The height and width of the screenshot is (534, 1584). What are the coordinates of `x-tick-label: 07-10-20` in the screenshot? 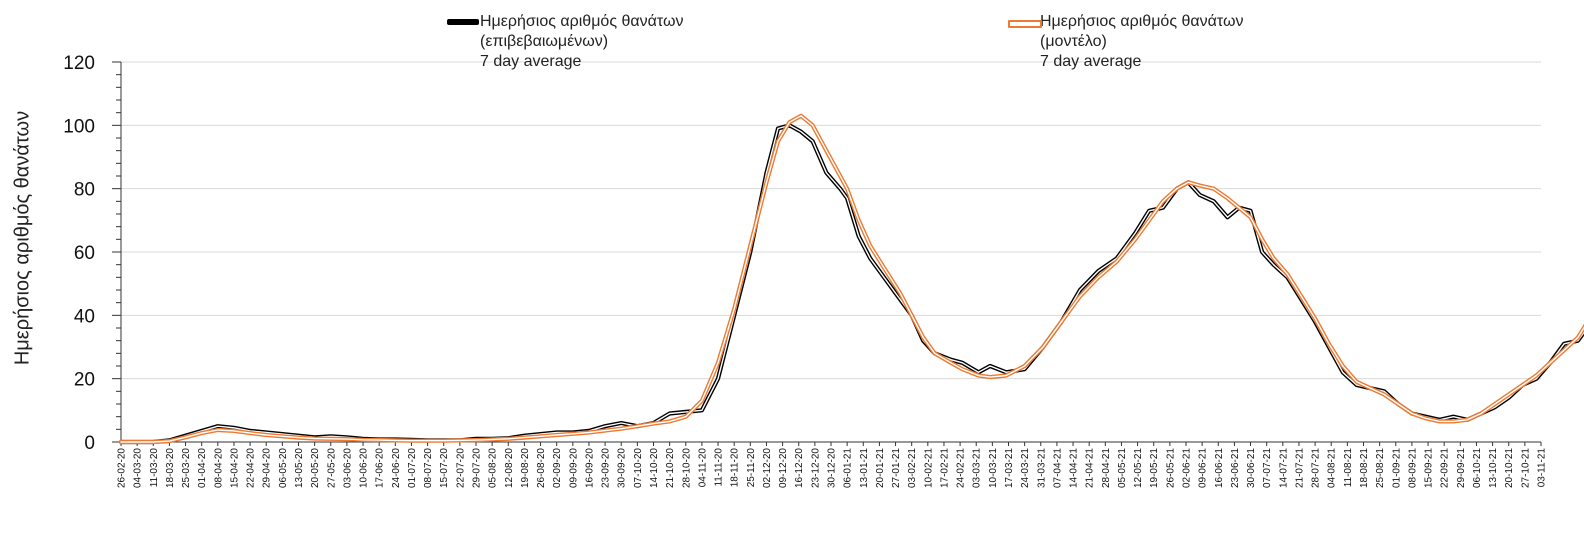 It's located at (638, 468).